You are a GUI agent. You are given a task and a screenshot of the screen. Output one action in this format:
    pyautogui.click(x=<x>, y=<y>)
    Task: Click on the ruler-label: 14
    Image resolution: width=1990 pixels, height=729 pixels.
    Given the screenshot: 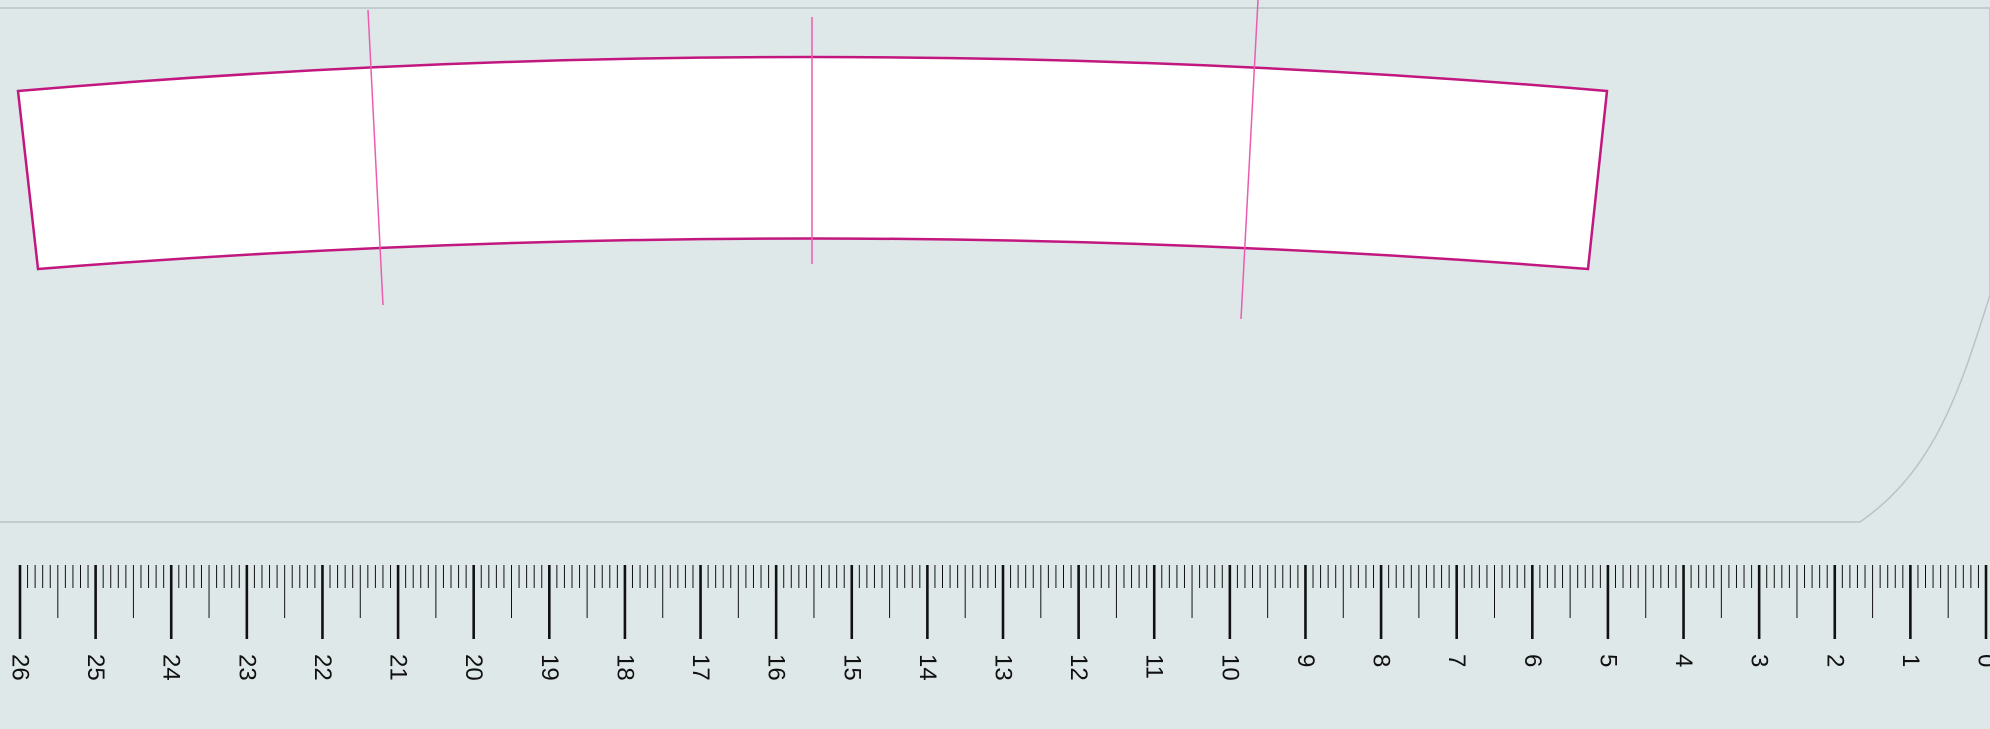 What is the action you would take?
    pyautogui.click(x=927, y=667)
    